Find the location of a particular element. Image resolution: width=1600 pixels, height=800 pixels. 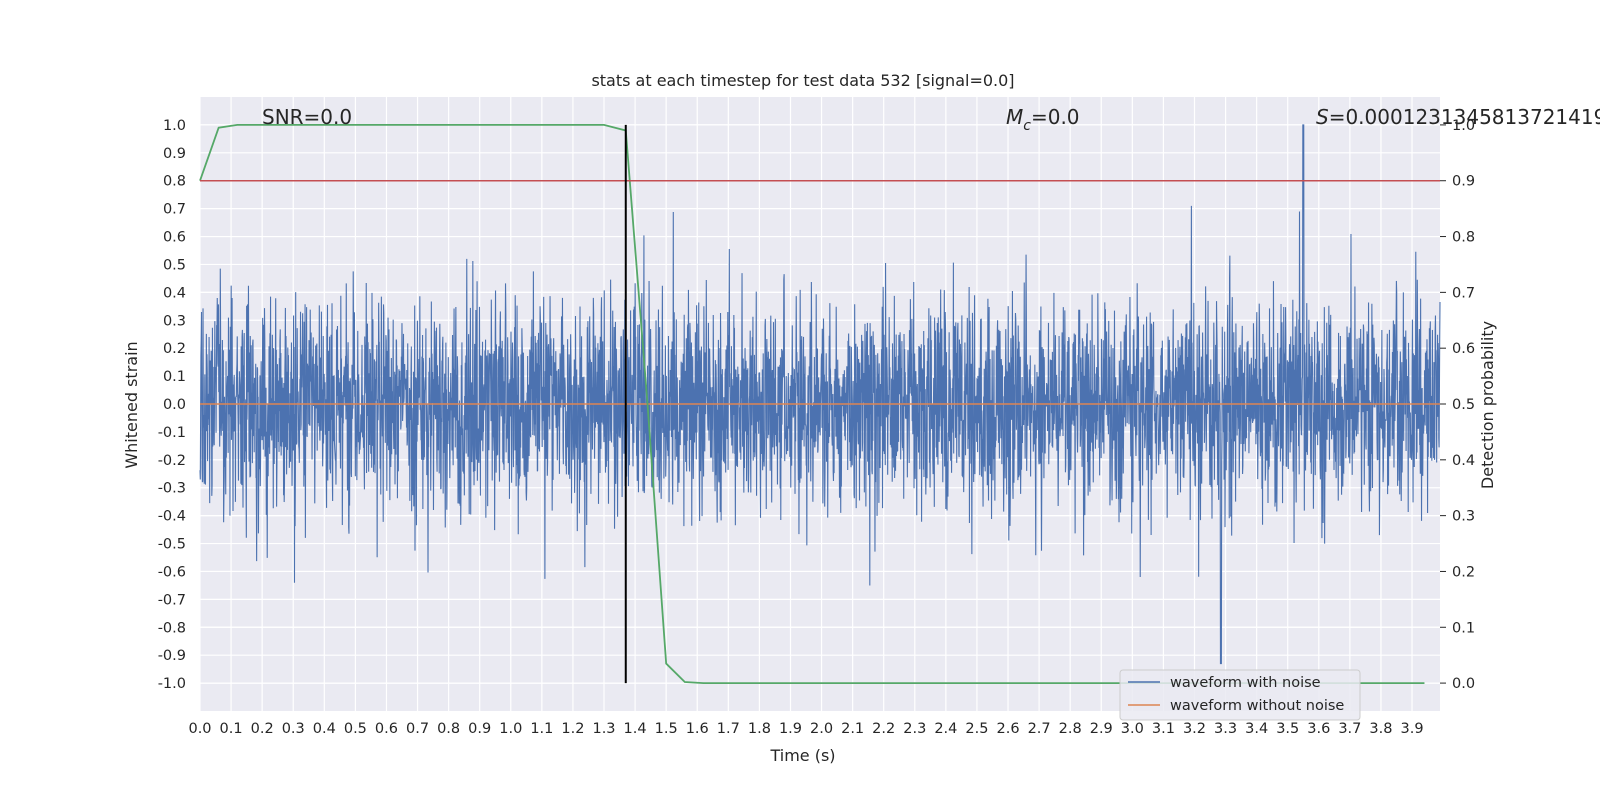

y-left-tick-label: -0.3 is located at coordinates (172, 489).